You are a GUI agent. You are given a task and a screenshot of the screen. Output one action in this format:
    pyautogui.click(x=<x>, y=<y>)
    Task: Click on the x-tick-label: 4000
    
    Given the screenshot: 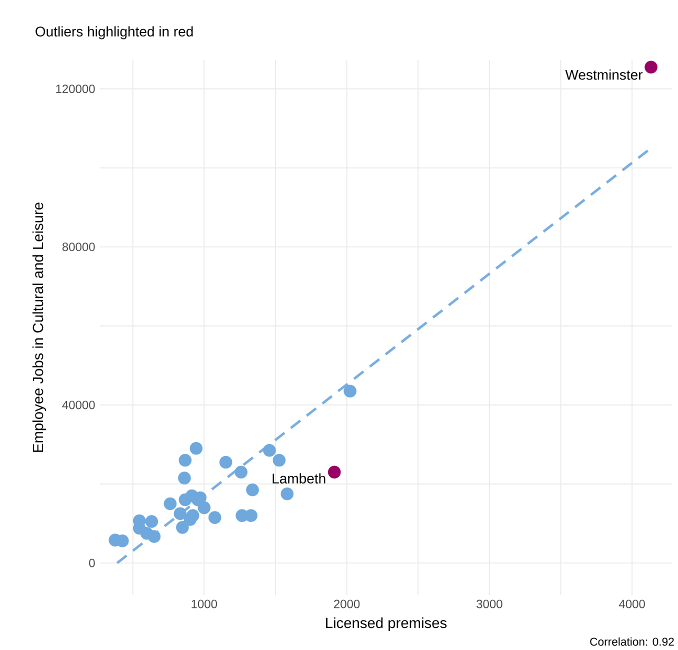 What is the action you would take?
    pyautogui.click(x=631, y=604)
    